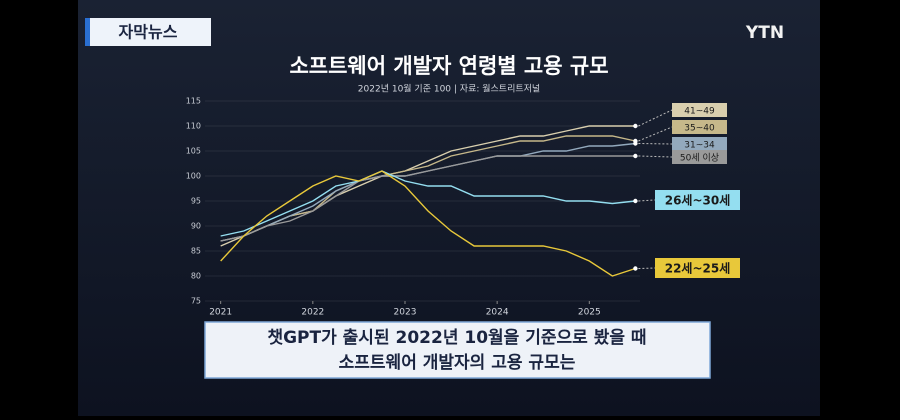 Image resolution: width=900 pixels, height=420 pixels. What do you see at coordinates (448, 66) in the screenshot?
I see `chart-title: 소프트웨어 개발자 연령별 고용 규모` at bounding box center [448, 66].